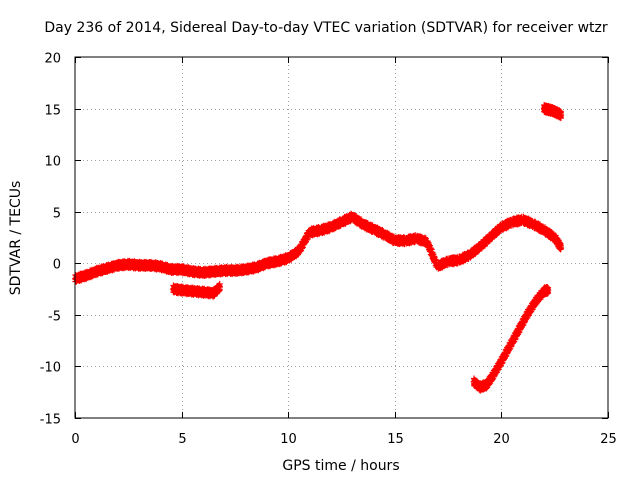  I want to click on series-upper-segment, so click(553, 112).